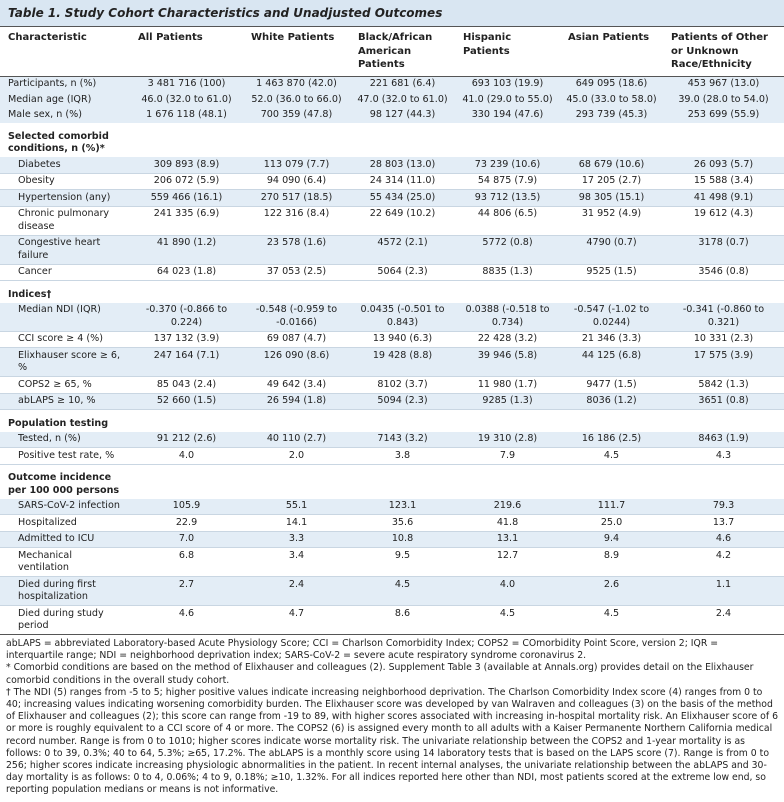 This screenshot has width=784, height=802. Describe the element at coordinates (65, 272) in the screenshot. I see `row-label: Cancer` at that location.